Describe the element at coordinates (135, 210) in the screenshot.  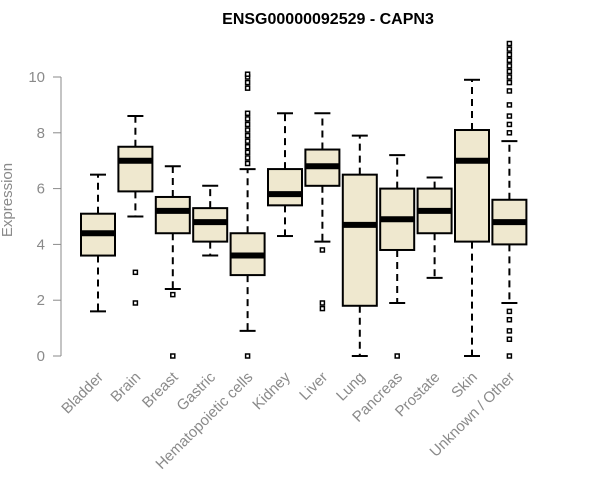
I see `box-brain` at that location.